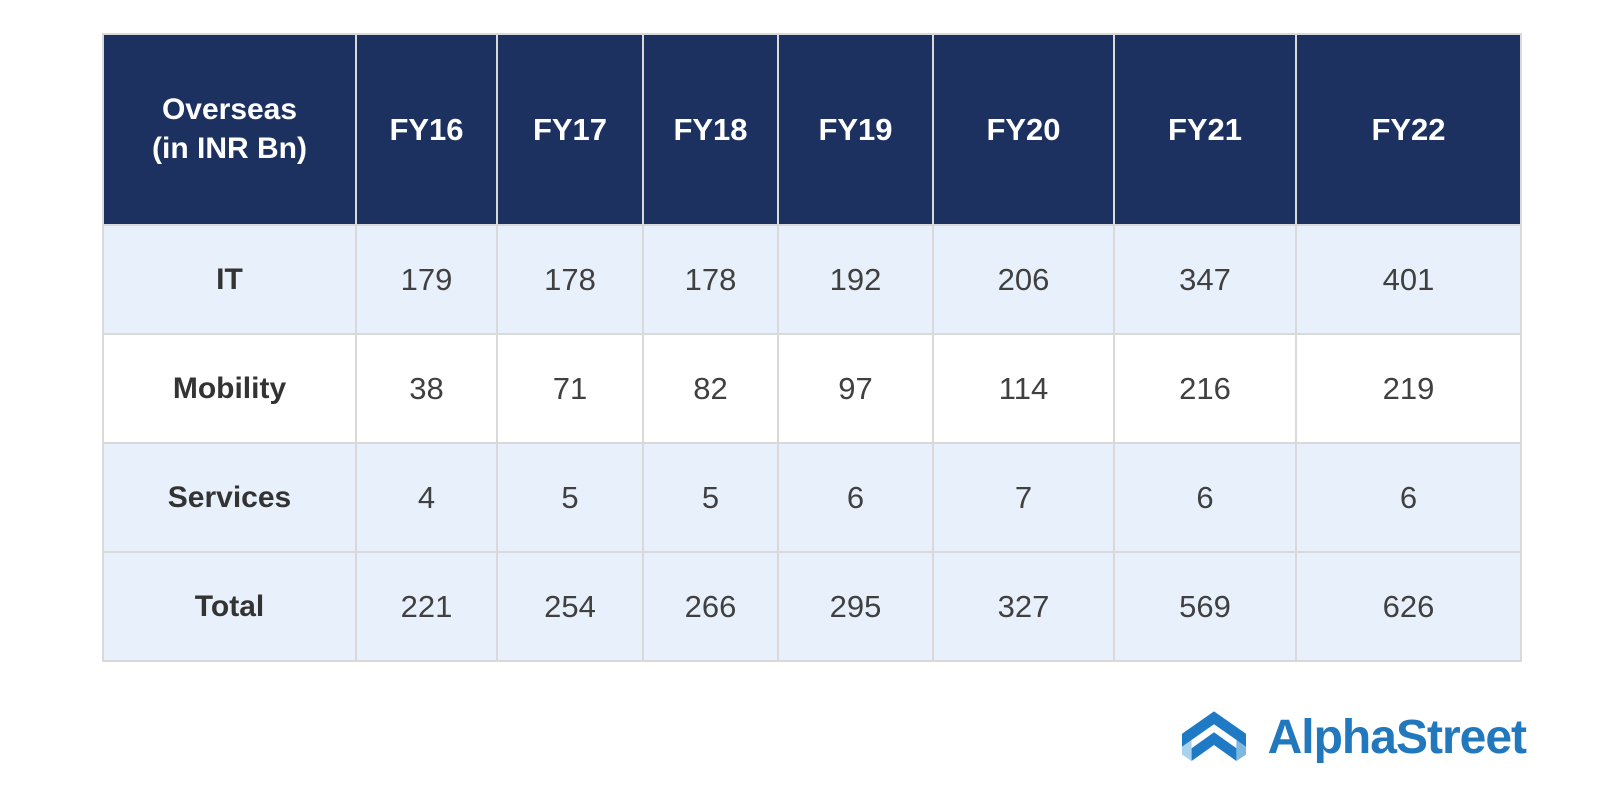 The width and height of the screenshot is (1600, 800). I want to click on row-label-it: IT, so click(229, 279).